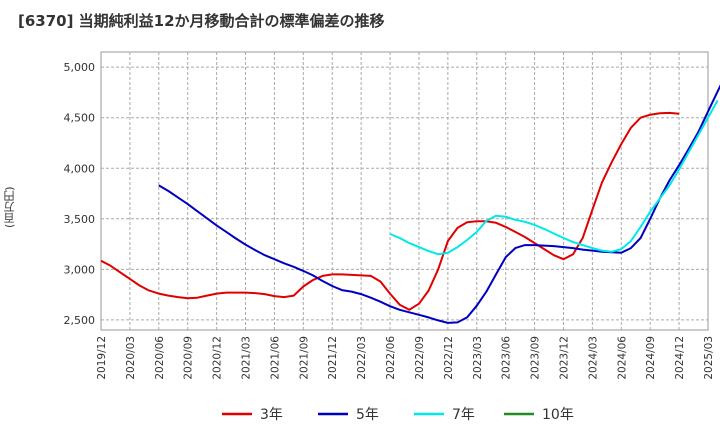 The width and height of the screenshot is (720, 440). Describe the element at coordinates (80, 67) in the screenshot. I see `y-tick-label: 5,000` at that location.